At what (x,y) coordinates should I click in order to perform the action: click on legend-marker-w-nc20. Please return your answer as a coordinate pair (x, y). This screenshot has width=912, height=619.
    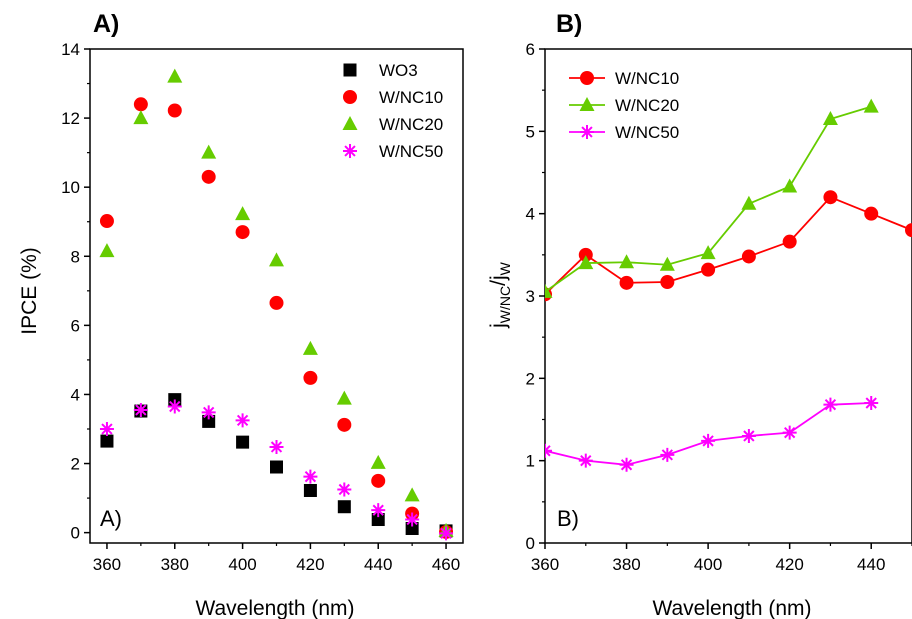
    Looking at the image, I should click on (350, 123).